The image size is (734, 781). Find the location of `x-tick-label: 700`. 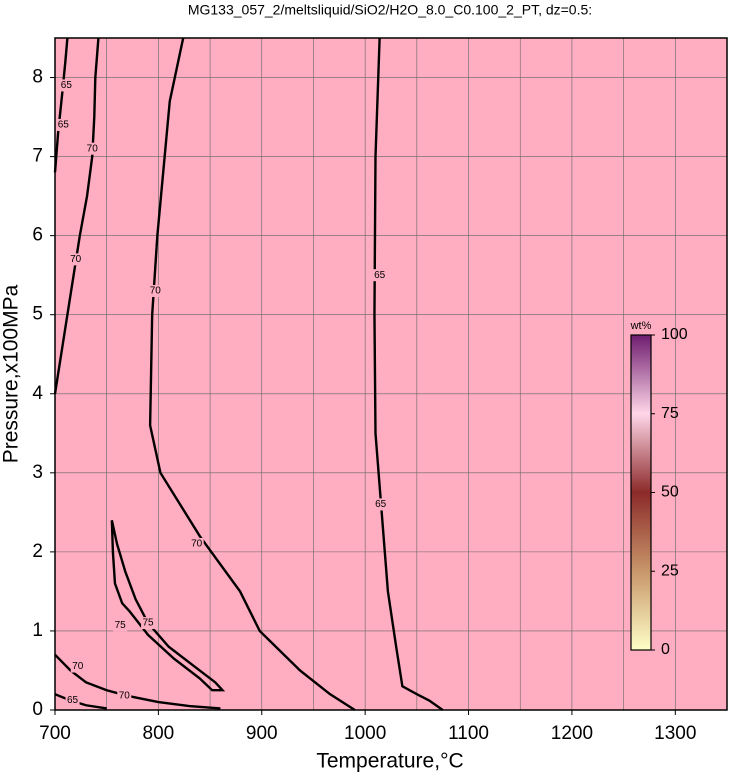

x-tick-label: 700 is located at coordinates (55, 733).